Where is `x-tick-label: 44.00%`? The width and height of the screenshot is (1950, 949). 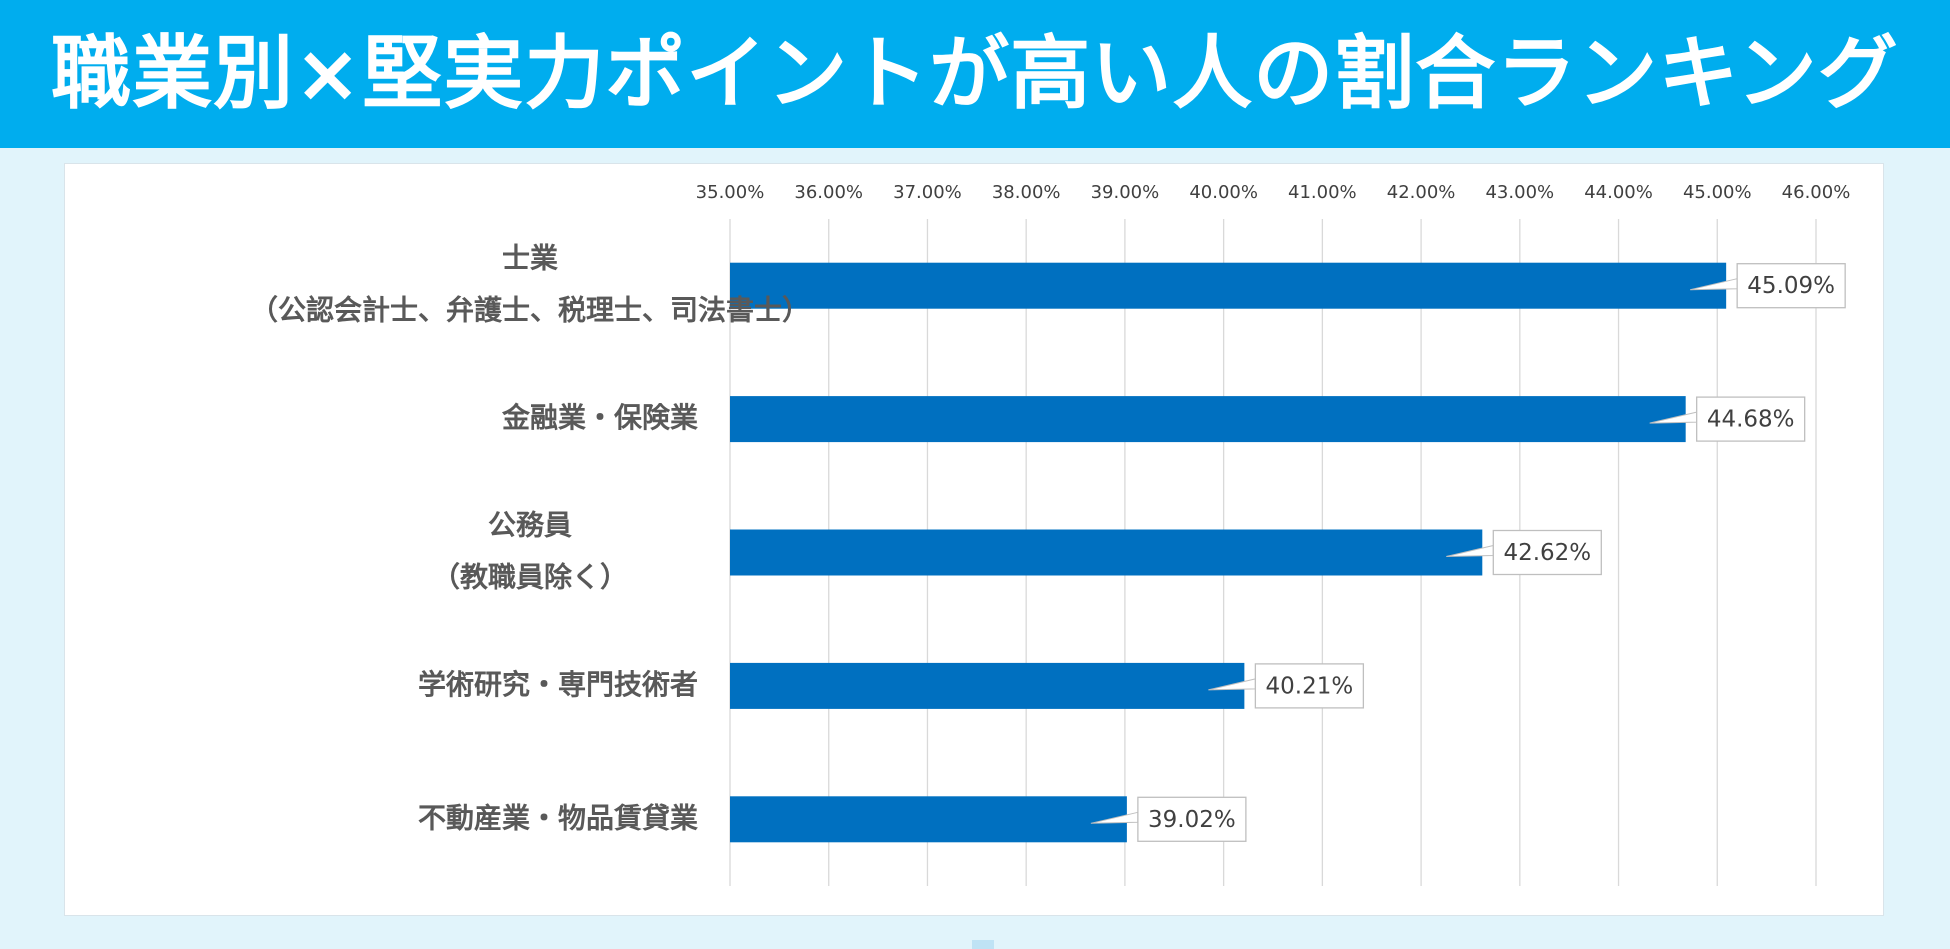 x-tick-label: 44.00% is located at coordinates (1618, 192).